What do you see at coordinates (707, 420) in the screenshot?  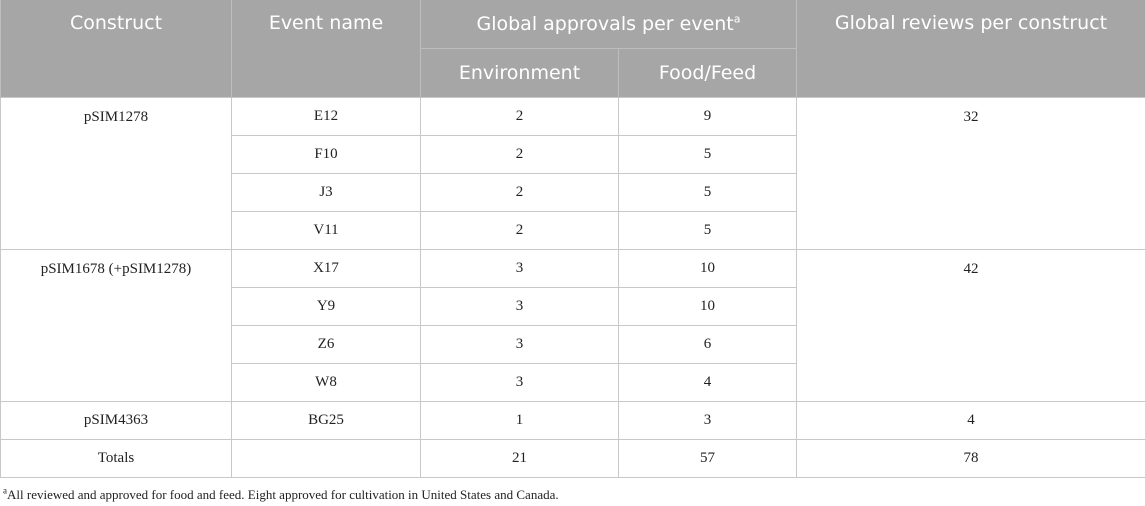 I see `food-feed-cell: 3` at bounding box center [707, 420].